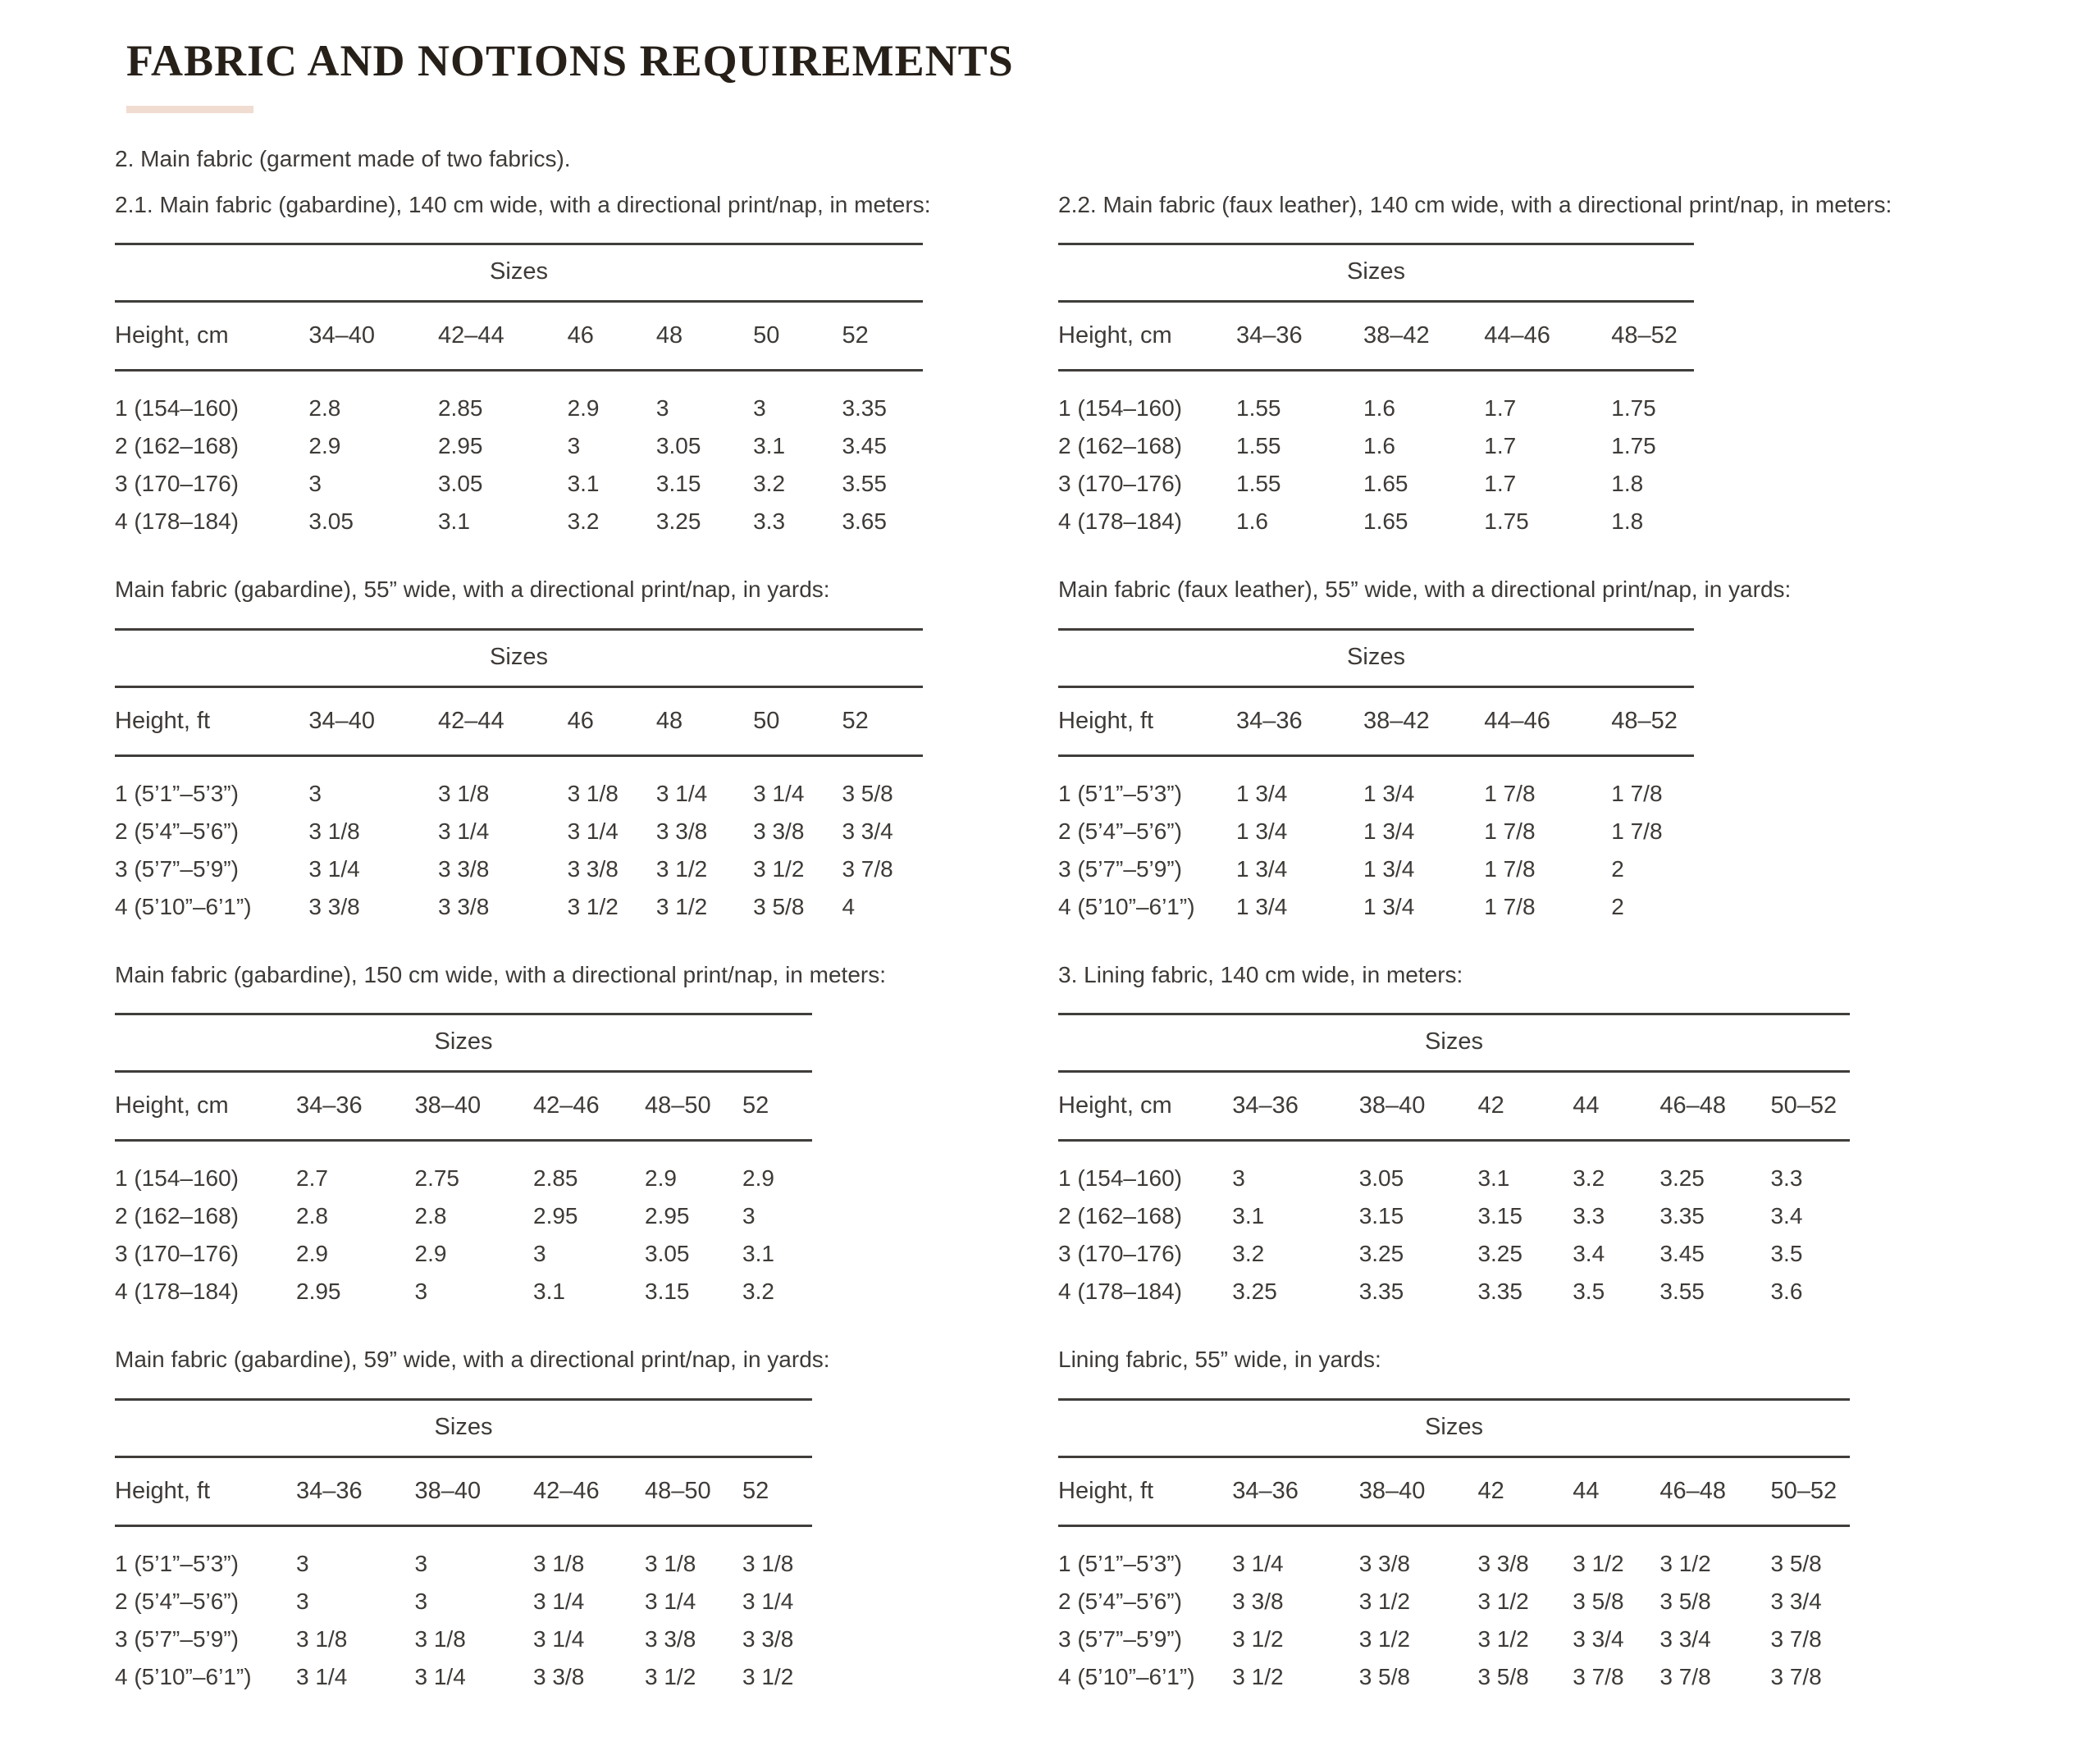 The height and width of the screenshot is (1755, 2100). Describe the element at coordinates (1598, 1676) in the screenshot. I see `requirement-value-cell: 3 7/8` at that location.